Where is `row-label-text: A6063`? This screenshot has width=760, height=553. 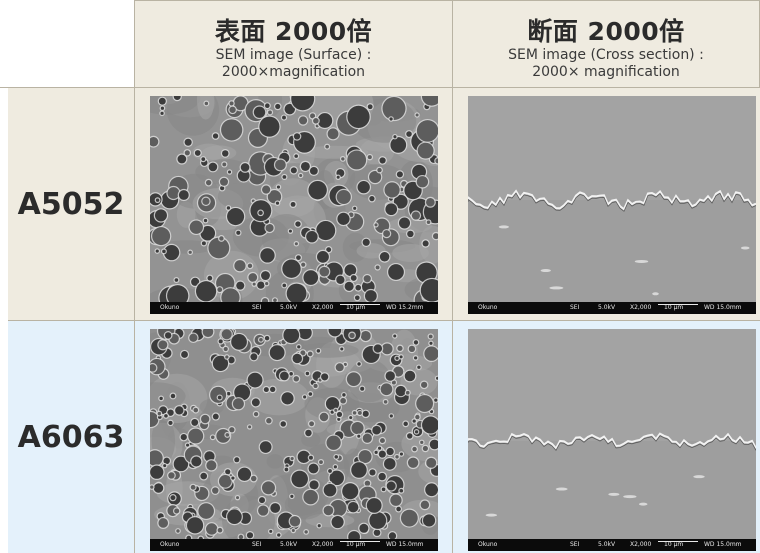
row-label-text: A6063 is located at coordinates (71, 437).